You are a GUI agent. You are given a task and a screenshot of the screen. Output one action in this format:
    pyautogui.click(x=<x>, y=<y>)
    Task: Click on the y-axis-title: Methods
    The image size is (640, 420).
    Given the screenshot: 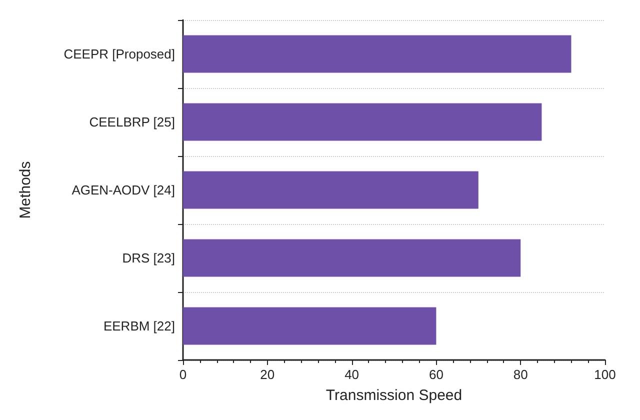 What is the action you would take?
    pyautogui.click(x=25, y=190)
    